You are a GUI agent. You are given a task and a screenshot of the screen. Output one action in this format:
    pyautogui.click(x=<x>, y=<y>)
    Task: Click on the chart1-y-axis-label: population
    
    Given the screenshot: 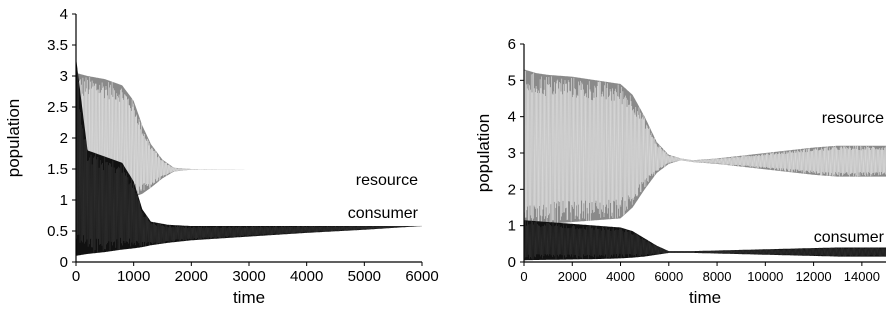 What is the action you would take?
    pyautogui.click(x=13, y=138)
    